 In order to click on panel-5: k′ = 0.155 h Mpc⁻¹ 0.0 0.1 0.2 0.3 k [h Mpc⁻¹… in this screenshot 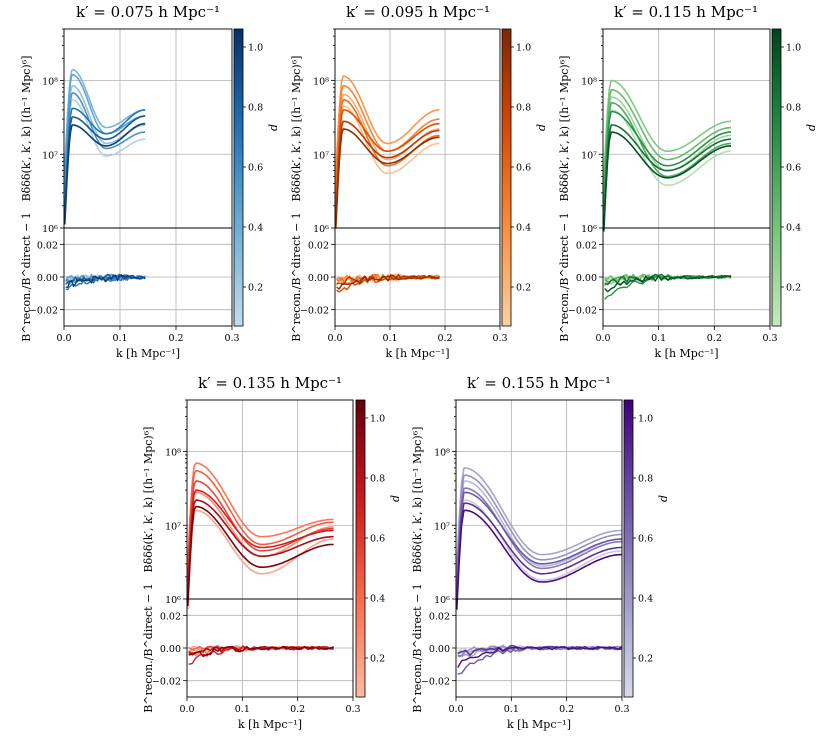, I will do `click(540, 552)`.